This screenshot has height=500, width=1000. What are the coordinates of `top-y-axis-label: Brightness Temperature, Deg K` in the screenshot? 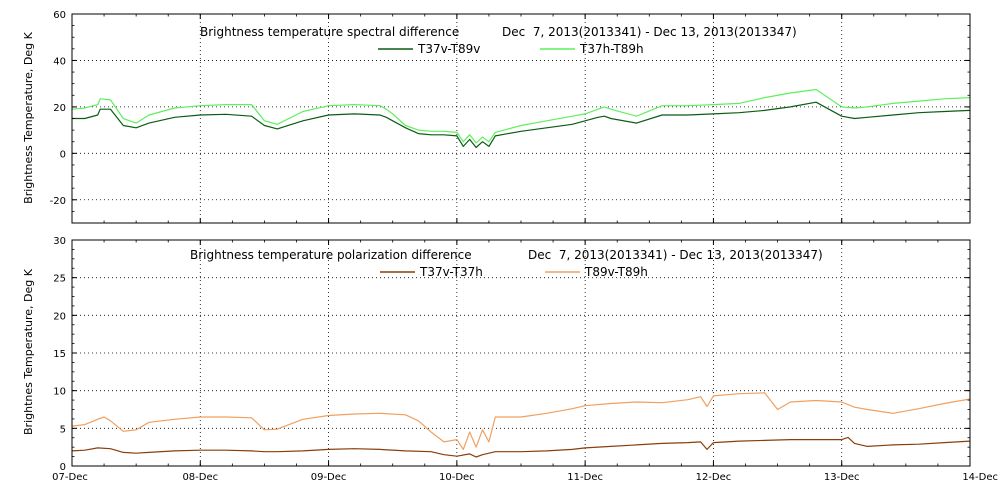 It's located at (28, 117).